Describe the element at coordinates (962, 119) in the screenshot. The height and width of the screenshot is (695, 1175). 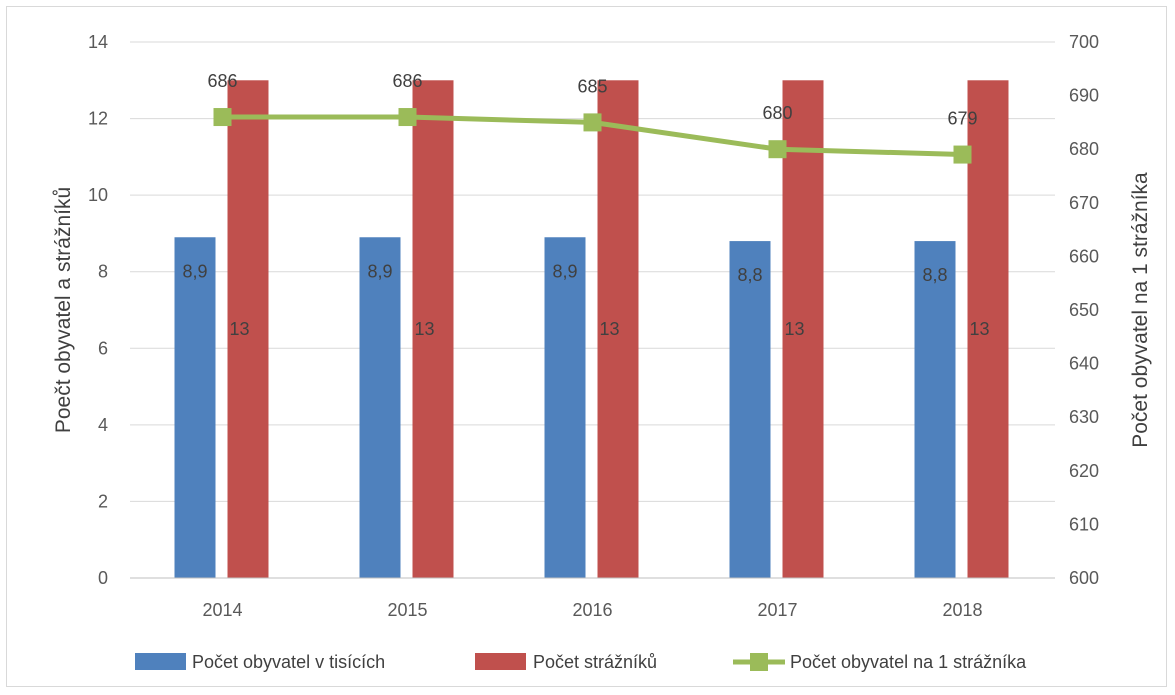
I see `line-data-label: 679` at that location.